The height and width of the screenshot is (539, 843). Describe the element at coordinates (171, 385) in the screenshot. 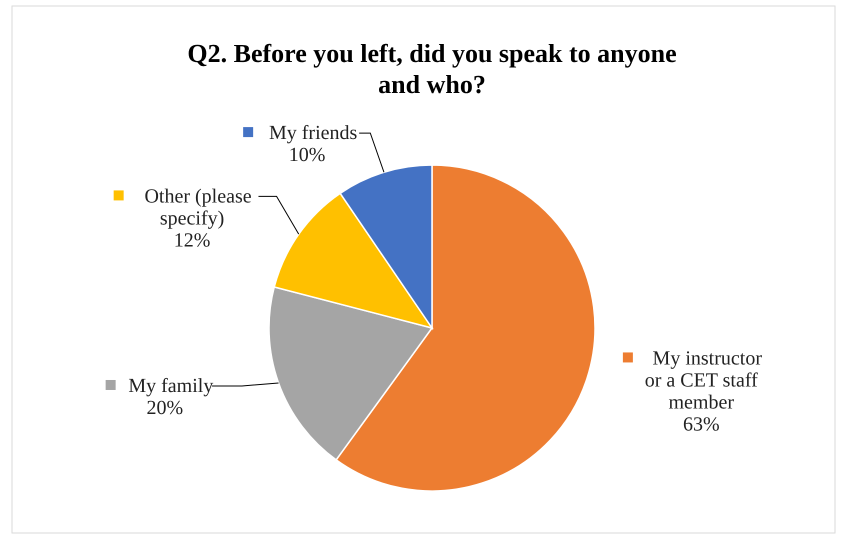

I see `legend-label: My family` at that location.